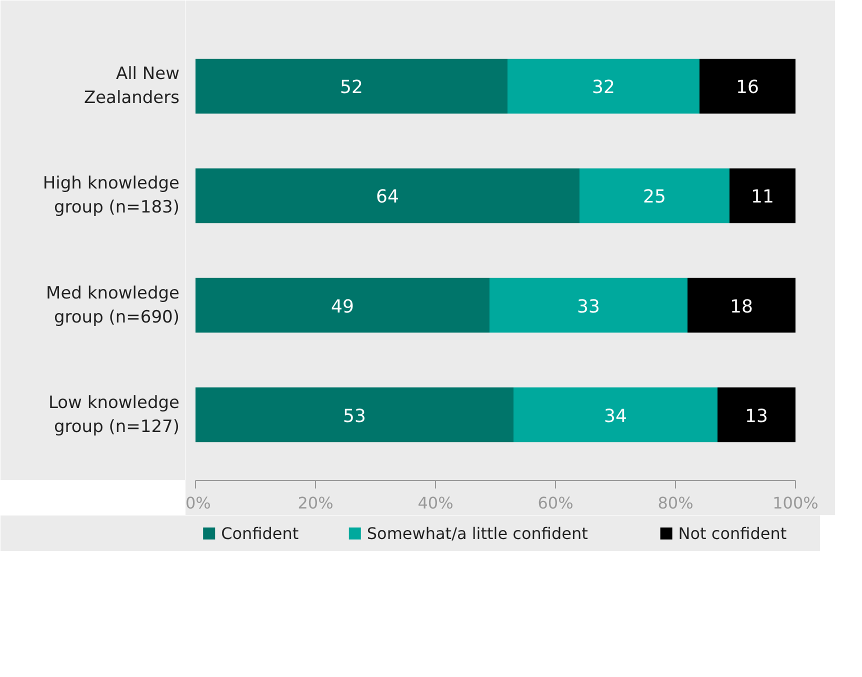 Image resolution: width=862 pixels, height=677 pixels. I want to click on data-label: 25, so click(654, 197).